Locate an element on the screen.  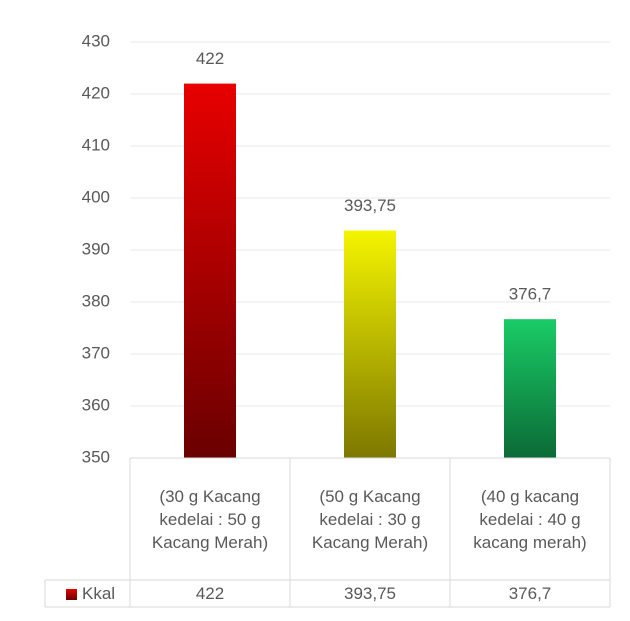
table-value: 422 is located at coordinates (210, 593).